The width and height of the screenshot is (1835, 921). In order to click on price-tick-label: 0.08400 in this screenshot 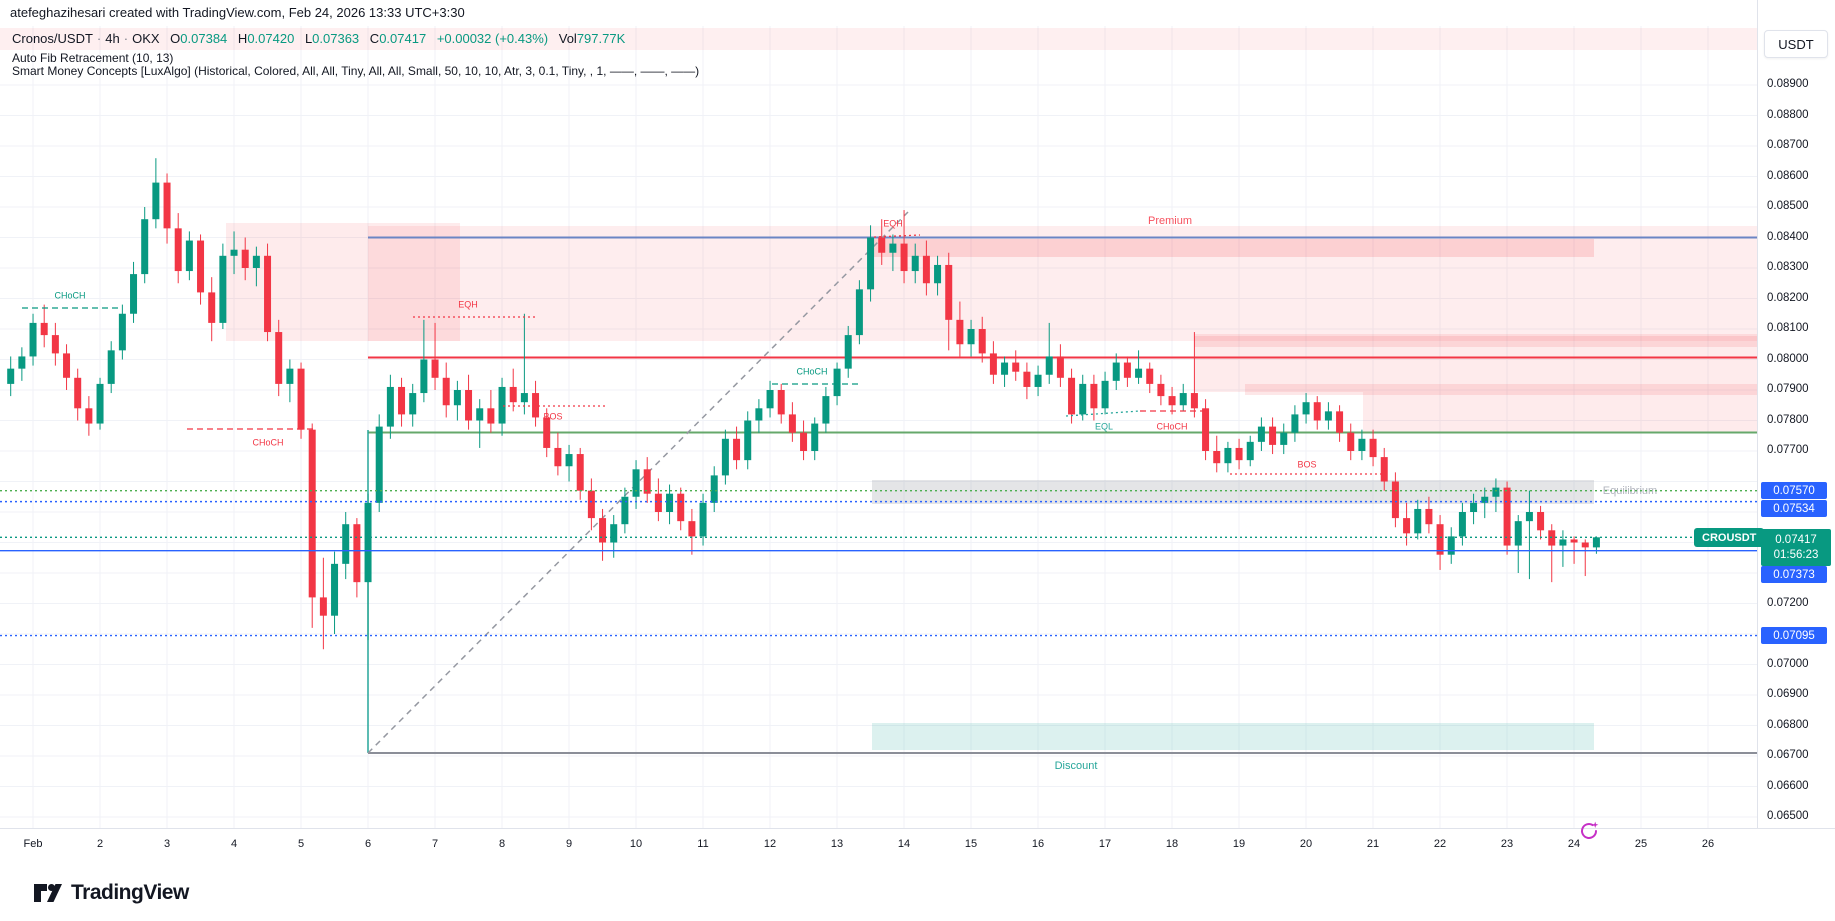, I will do `click(1788, 236)`.